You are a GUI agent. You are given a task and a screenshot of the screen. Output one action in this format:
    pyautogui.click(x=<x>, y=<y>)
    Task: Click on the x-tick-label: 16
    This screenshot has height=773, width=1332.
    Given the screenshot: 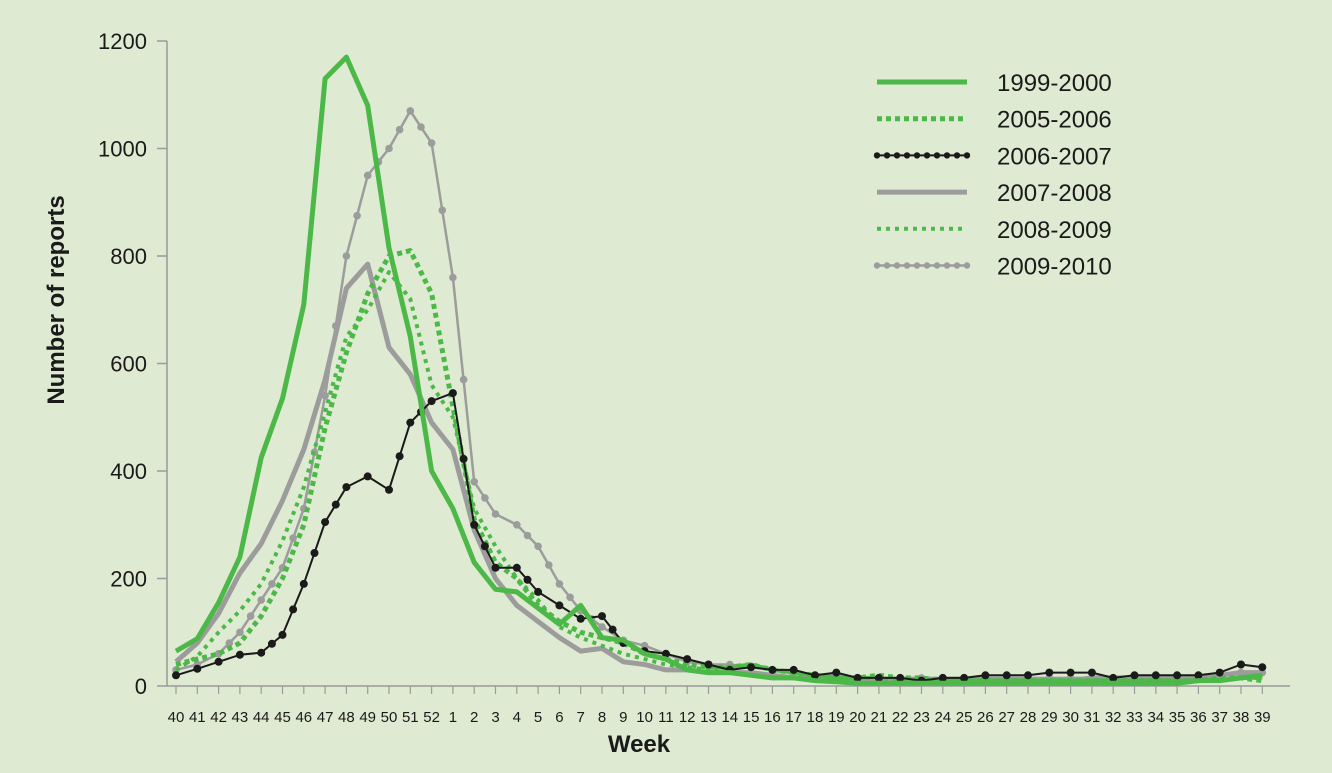 What is the action you would take?
    pyautogui.click(x=772, y=717)
    